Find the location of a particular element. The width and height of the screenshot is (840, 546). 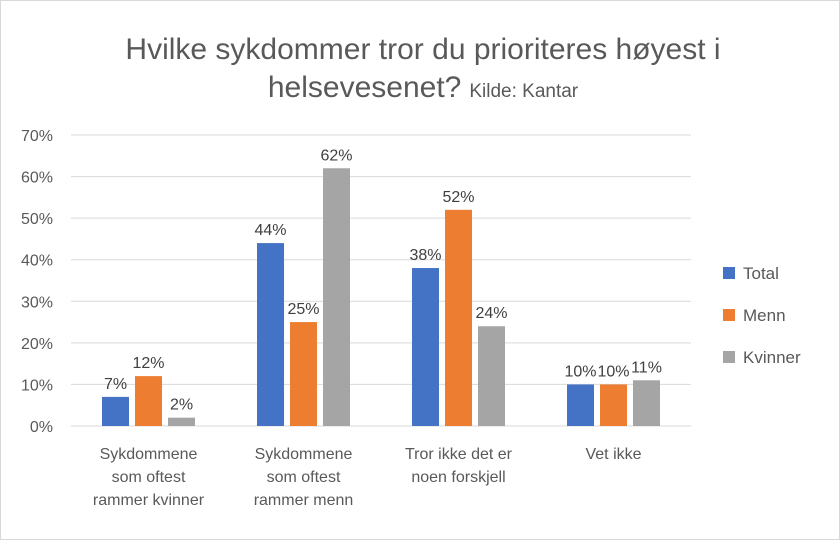

data-label: 52% is located at coordinates (458, 197).